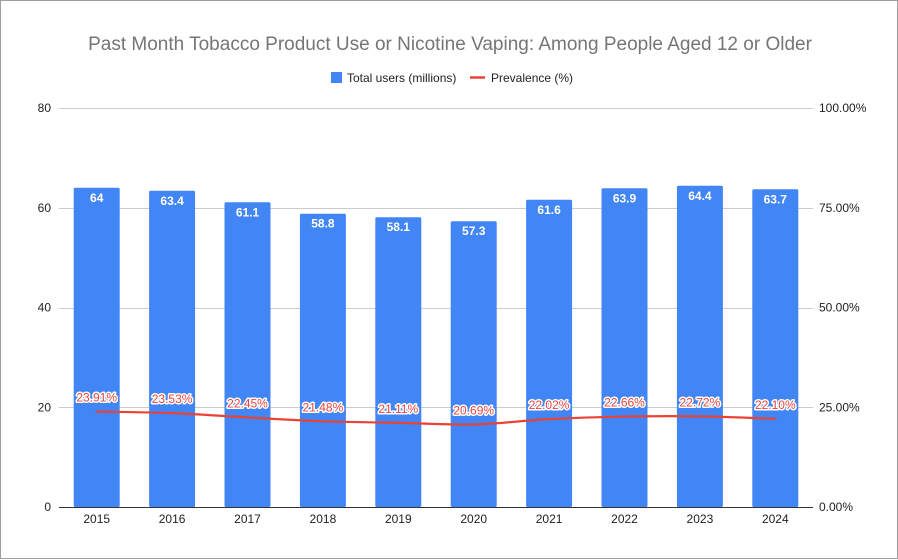 Image resolution: width=898 pixels, height=560 pixels. I want to click on line-value-label: 22.45%, so click(247, 403).